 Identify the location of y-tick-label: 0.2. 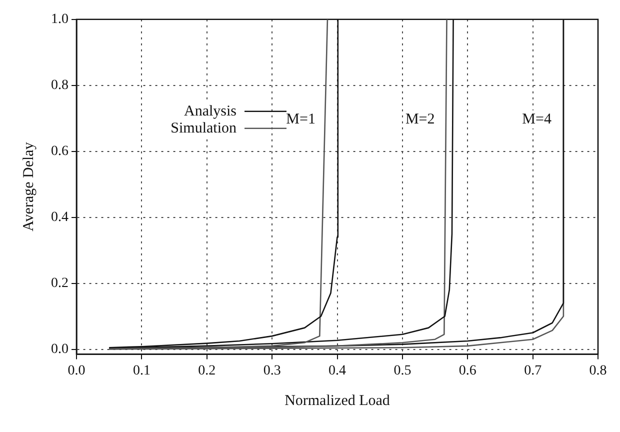
(59, 283).